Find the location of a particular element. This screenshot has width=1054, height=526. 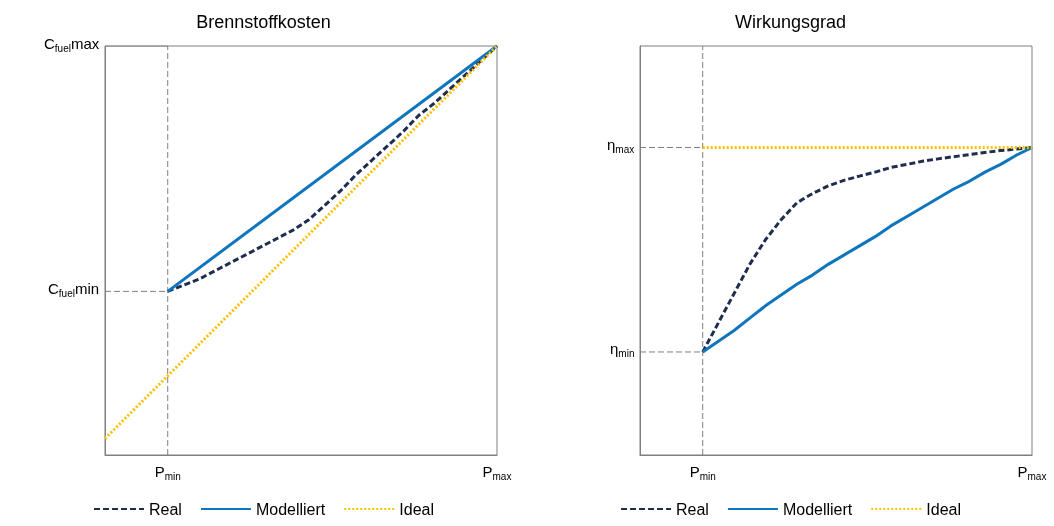

ref-line-label: C$_{fuel}$min is located at coordinates (74, 290).